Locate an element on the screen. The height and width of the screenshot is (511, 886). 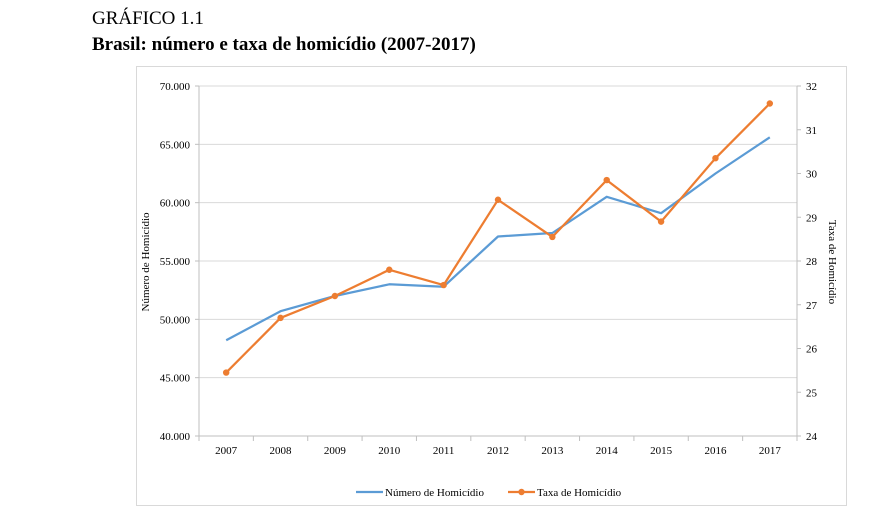
y-tick-label-right: 26 is located at coordinates (812, 350).